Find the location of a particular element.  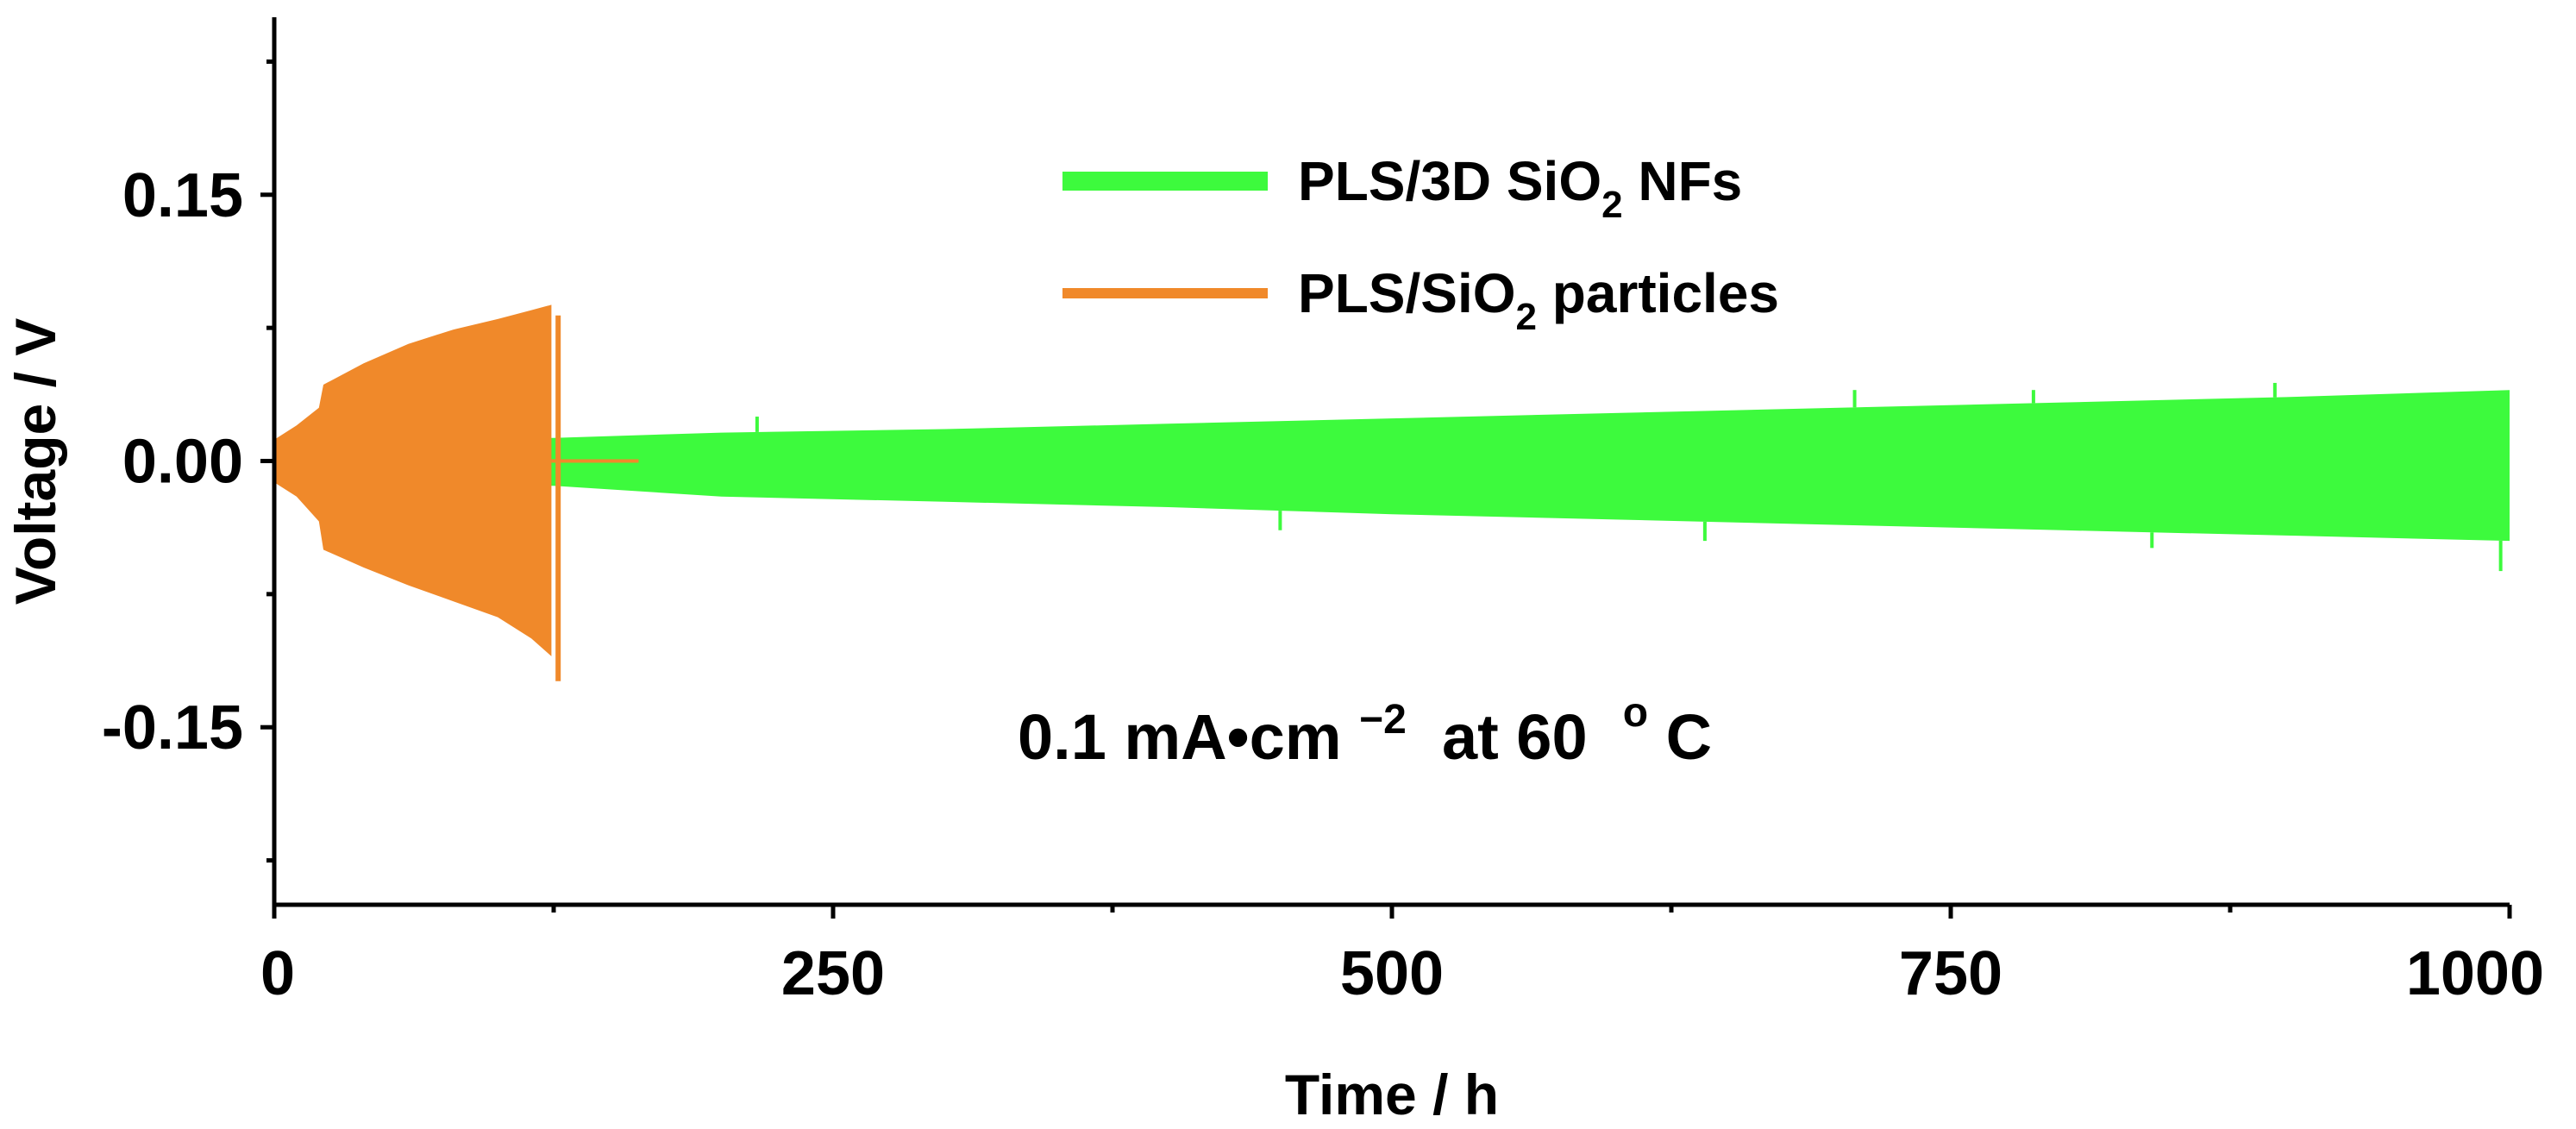

test-condition-annotation: 0.1 mA•cm −2 at 60 o C is located at coordinates (1365, 720).